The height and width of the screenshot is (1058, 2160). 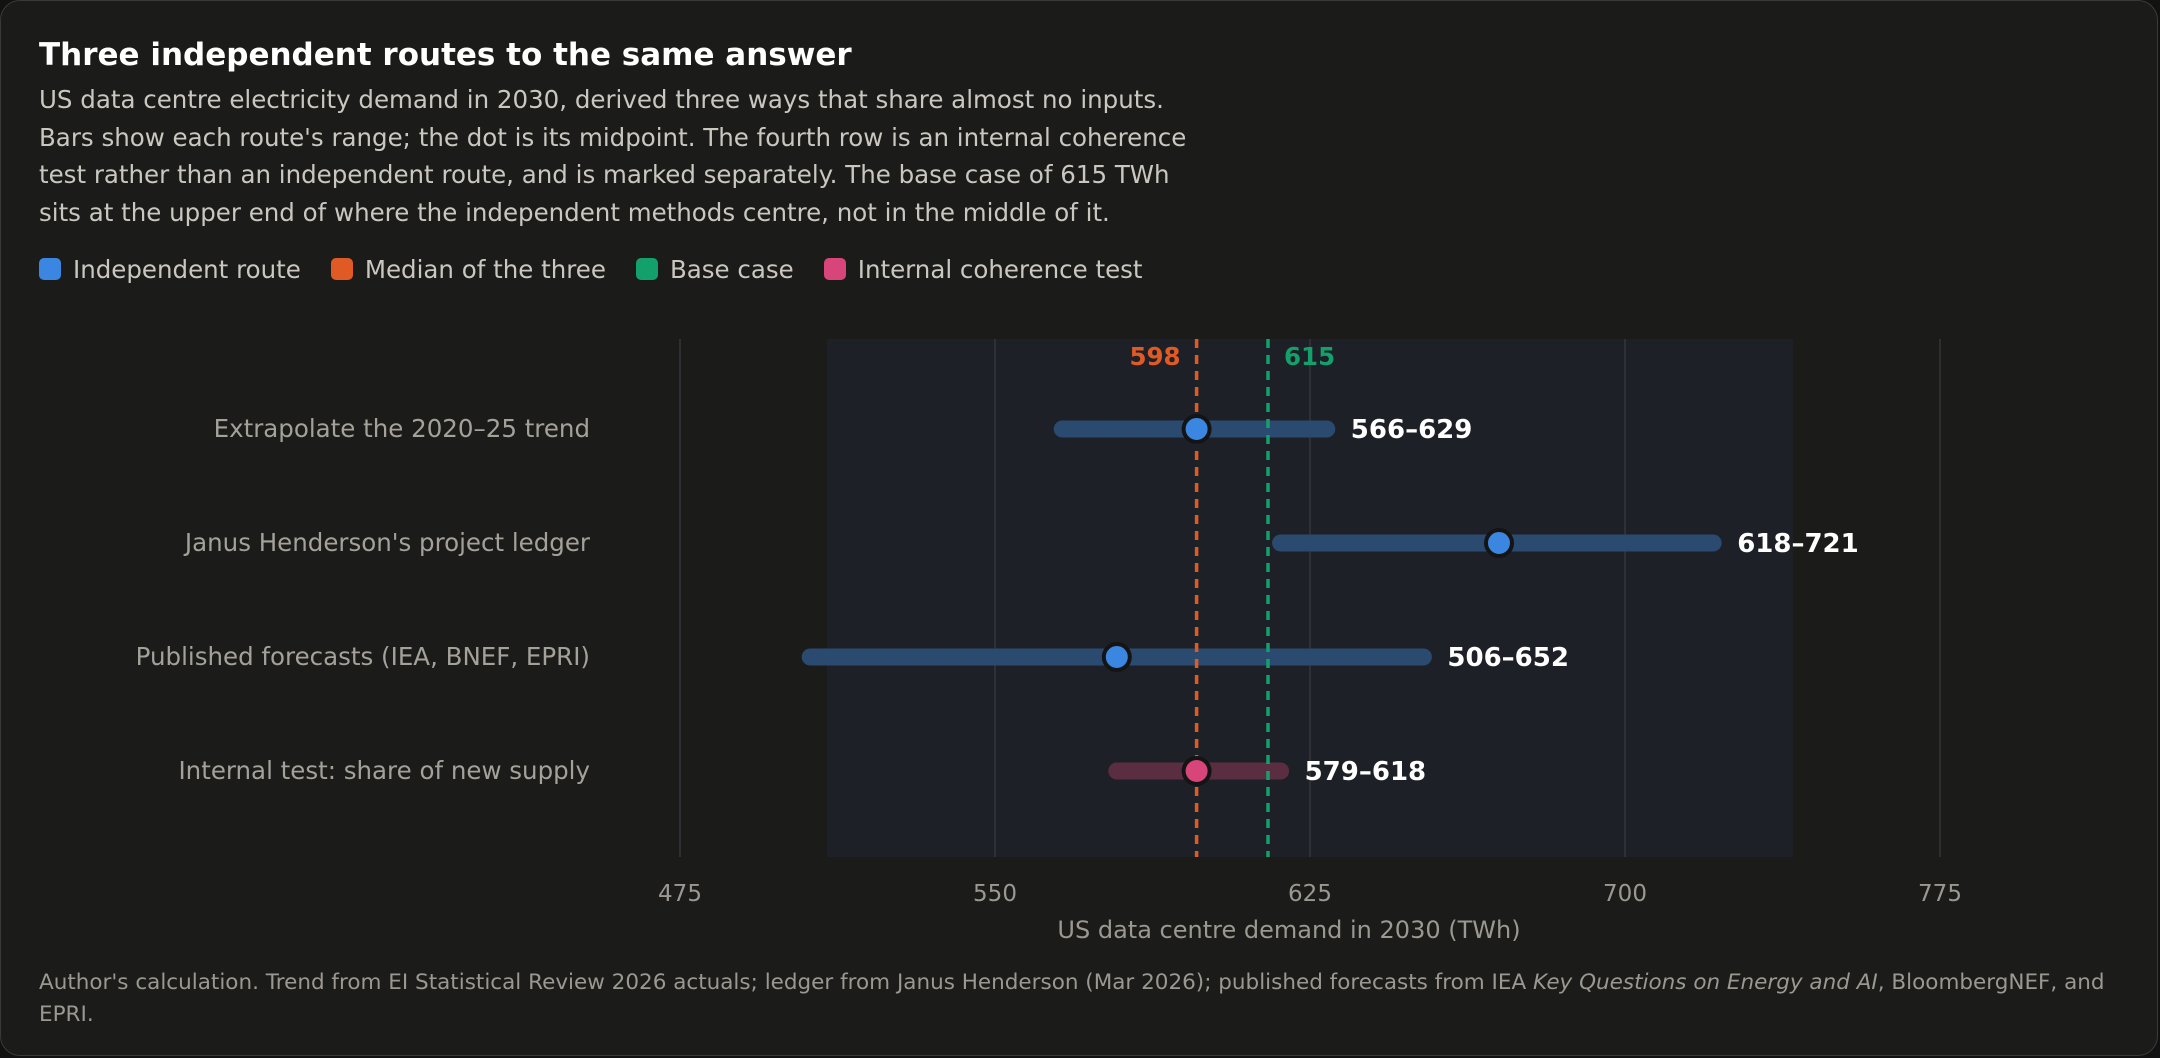 What do you see at coordinates (1412, 430) in the screenshot?
I see `range-label: 566–629` at bounding box center [1412, 430].